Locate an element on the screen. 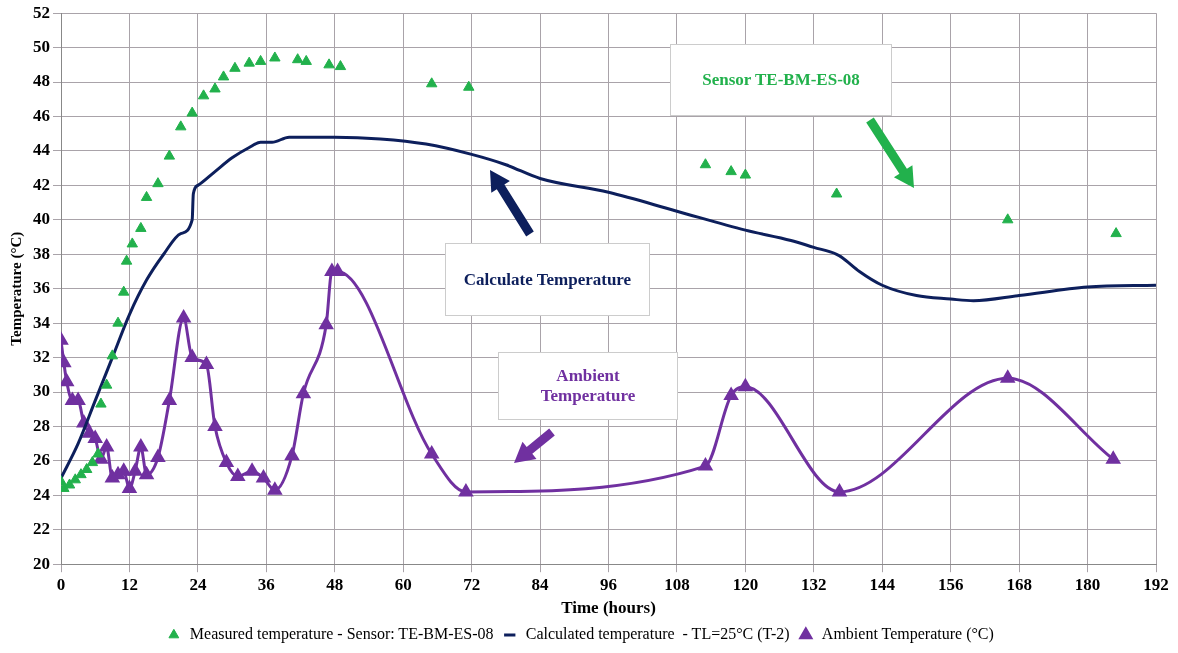  legend-label: Calculated temperature - TL=25°C (T-2) is located at coordinates (657, 634).